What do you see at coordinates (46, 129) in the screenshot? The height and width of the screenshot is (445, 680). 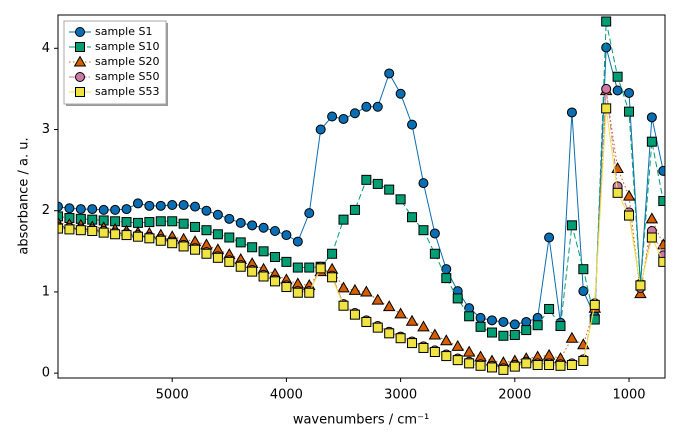 I see `y-tick-label: 3` at bounding box center [46, 129].